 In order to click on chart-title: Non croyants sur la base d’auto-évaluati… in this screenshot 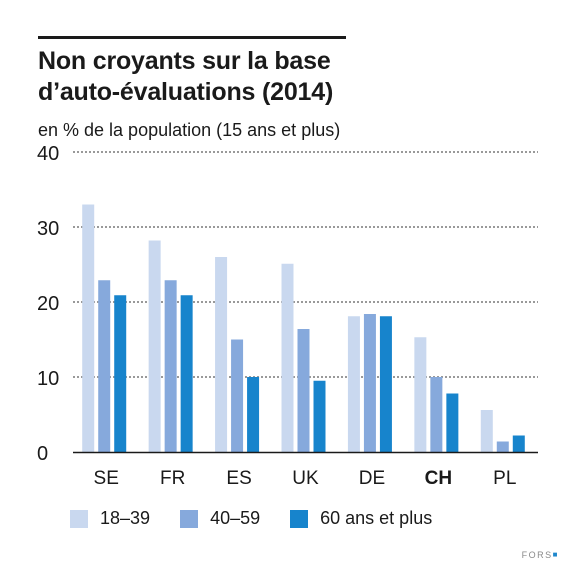, I will do `click(238, 77)`.